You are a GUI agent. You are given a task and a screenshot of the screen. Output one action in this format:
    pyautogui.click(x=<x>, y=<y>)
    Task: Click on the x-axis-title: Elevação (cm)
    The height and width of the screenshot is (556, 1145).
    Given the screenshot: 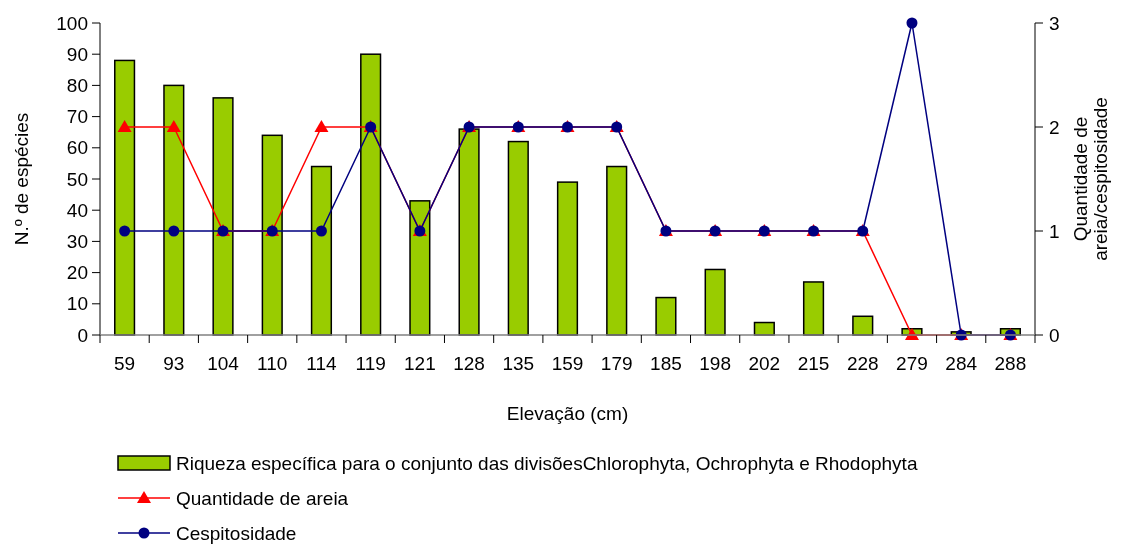 What is the action you would take?
    pyautogui.click(x=567, y=413)
    